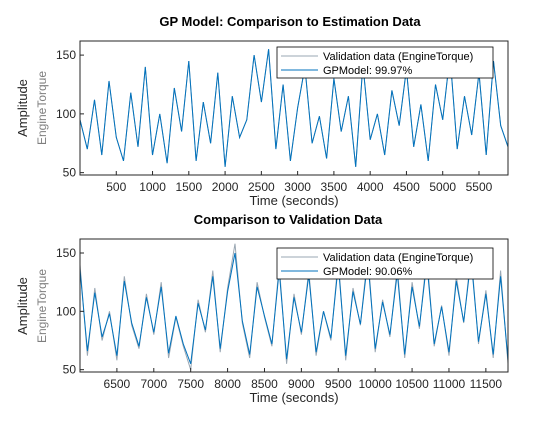  I want to click on estimation-x-tick-label: 4000, so click(370, 187).